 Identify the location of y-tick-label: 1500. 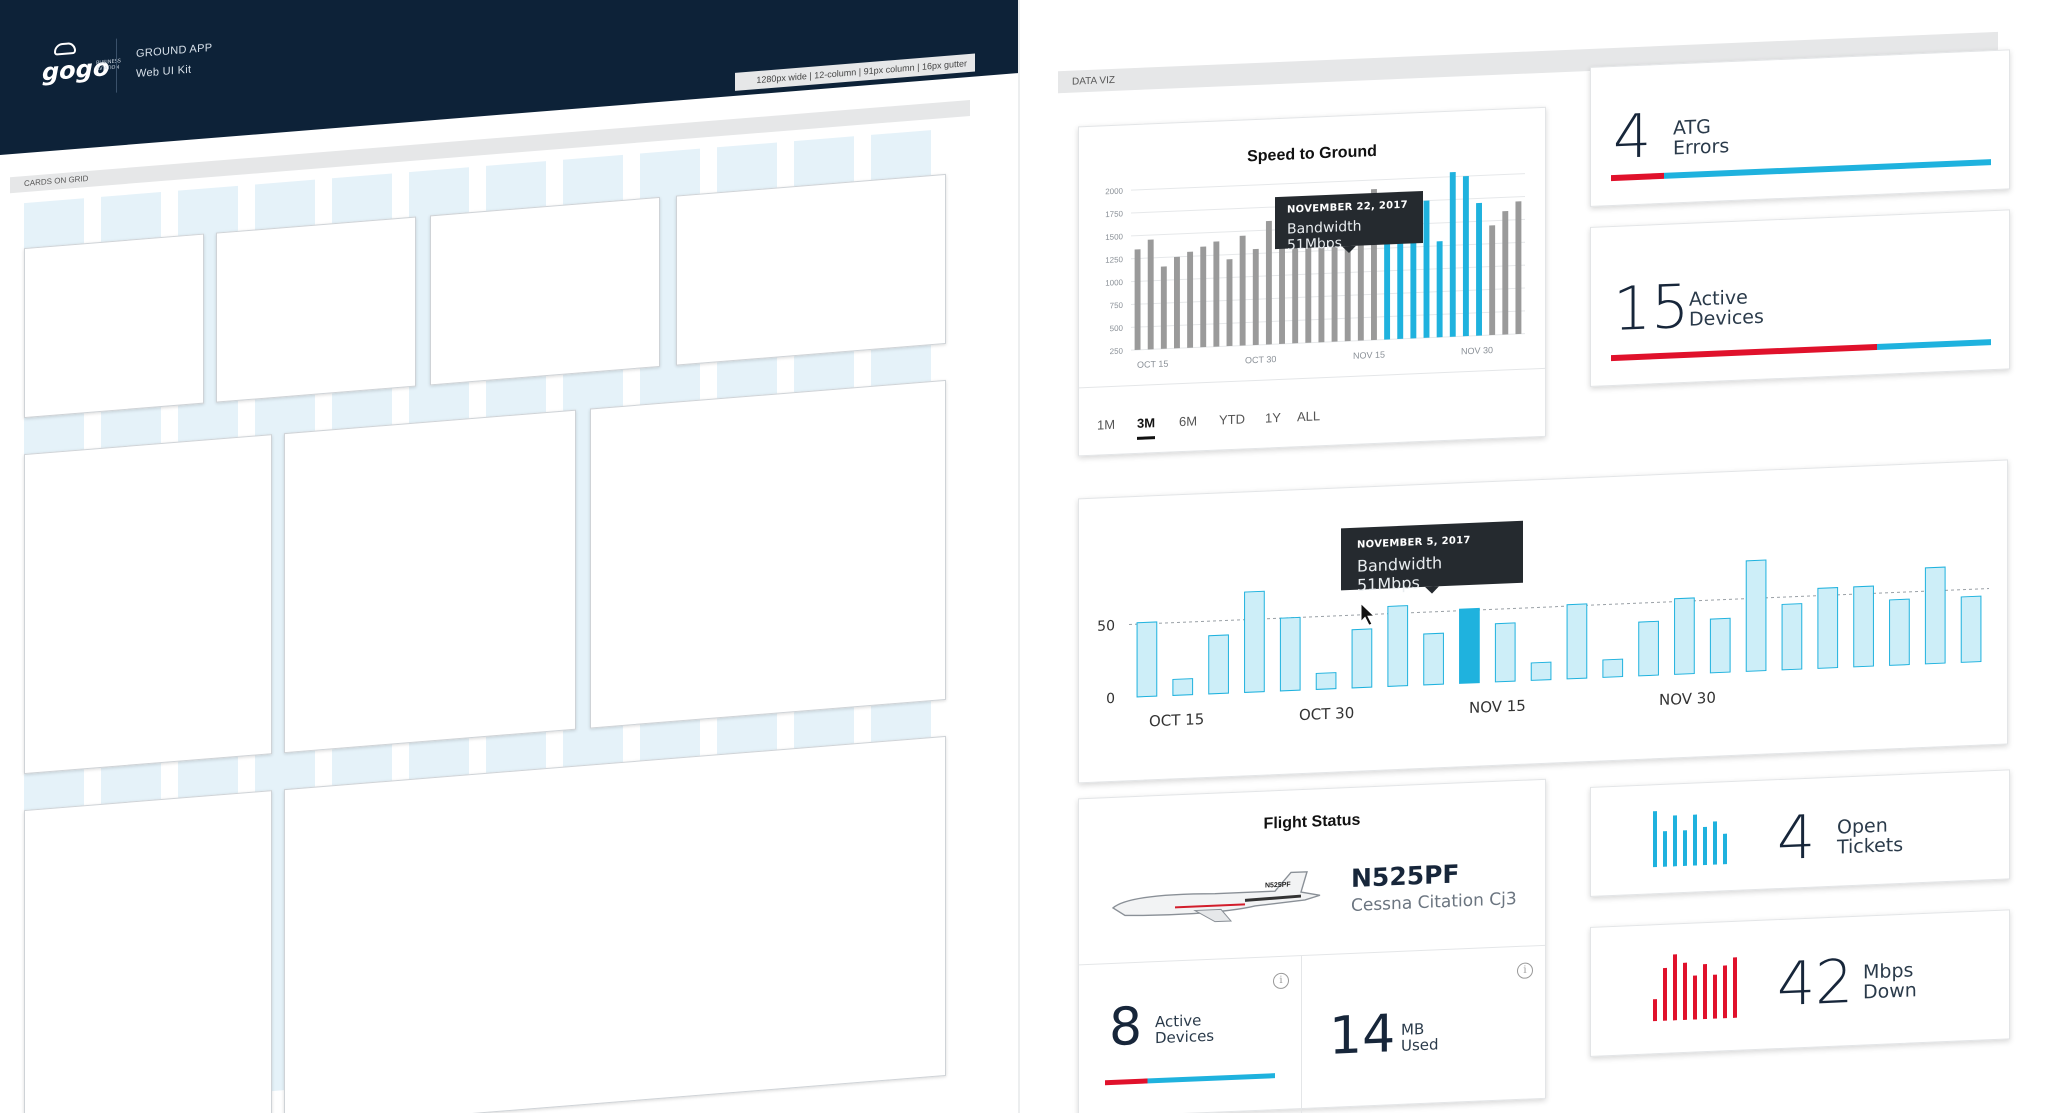
(1114, 237).